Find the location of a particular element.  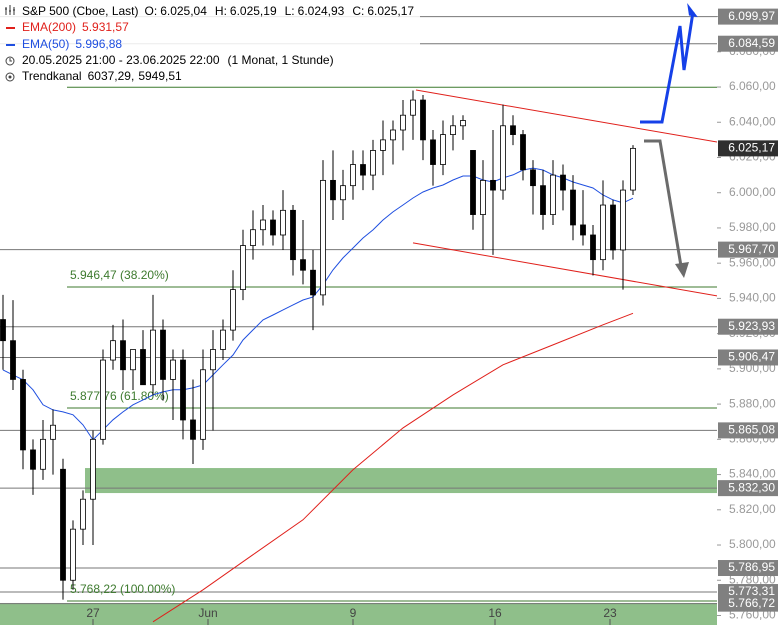

x-tick-label: 27 is located at coordinates (93, 613).